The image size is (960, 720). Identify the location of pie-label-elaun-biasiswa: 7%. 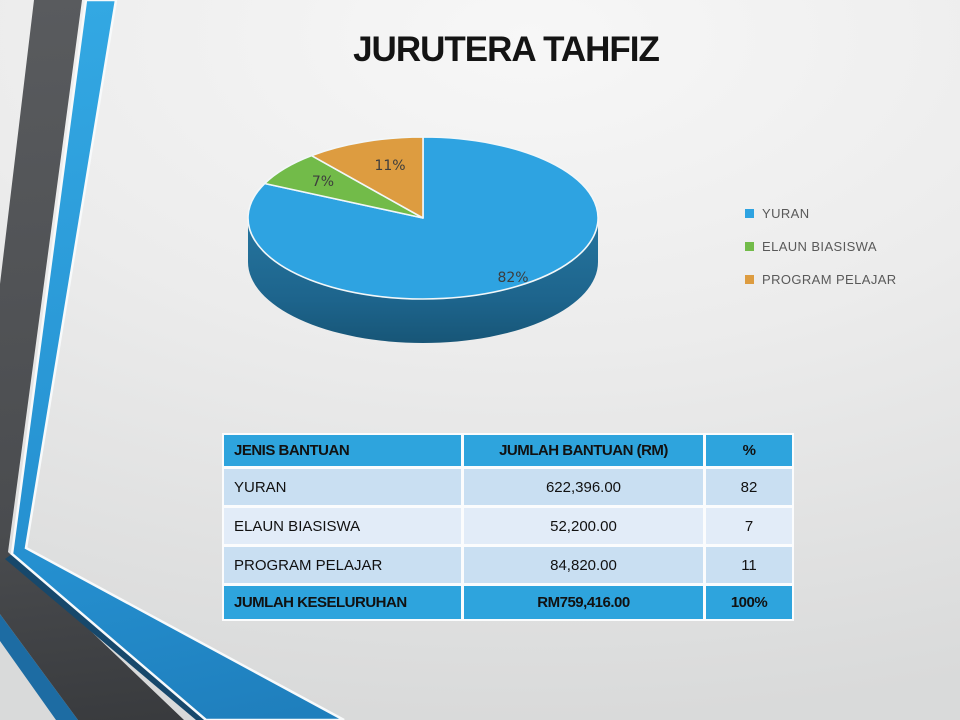
(323, 182).